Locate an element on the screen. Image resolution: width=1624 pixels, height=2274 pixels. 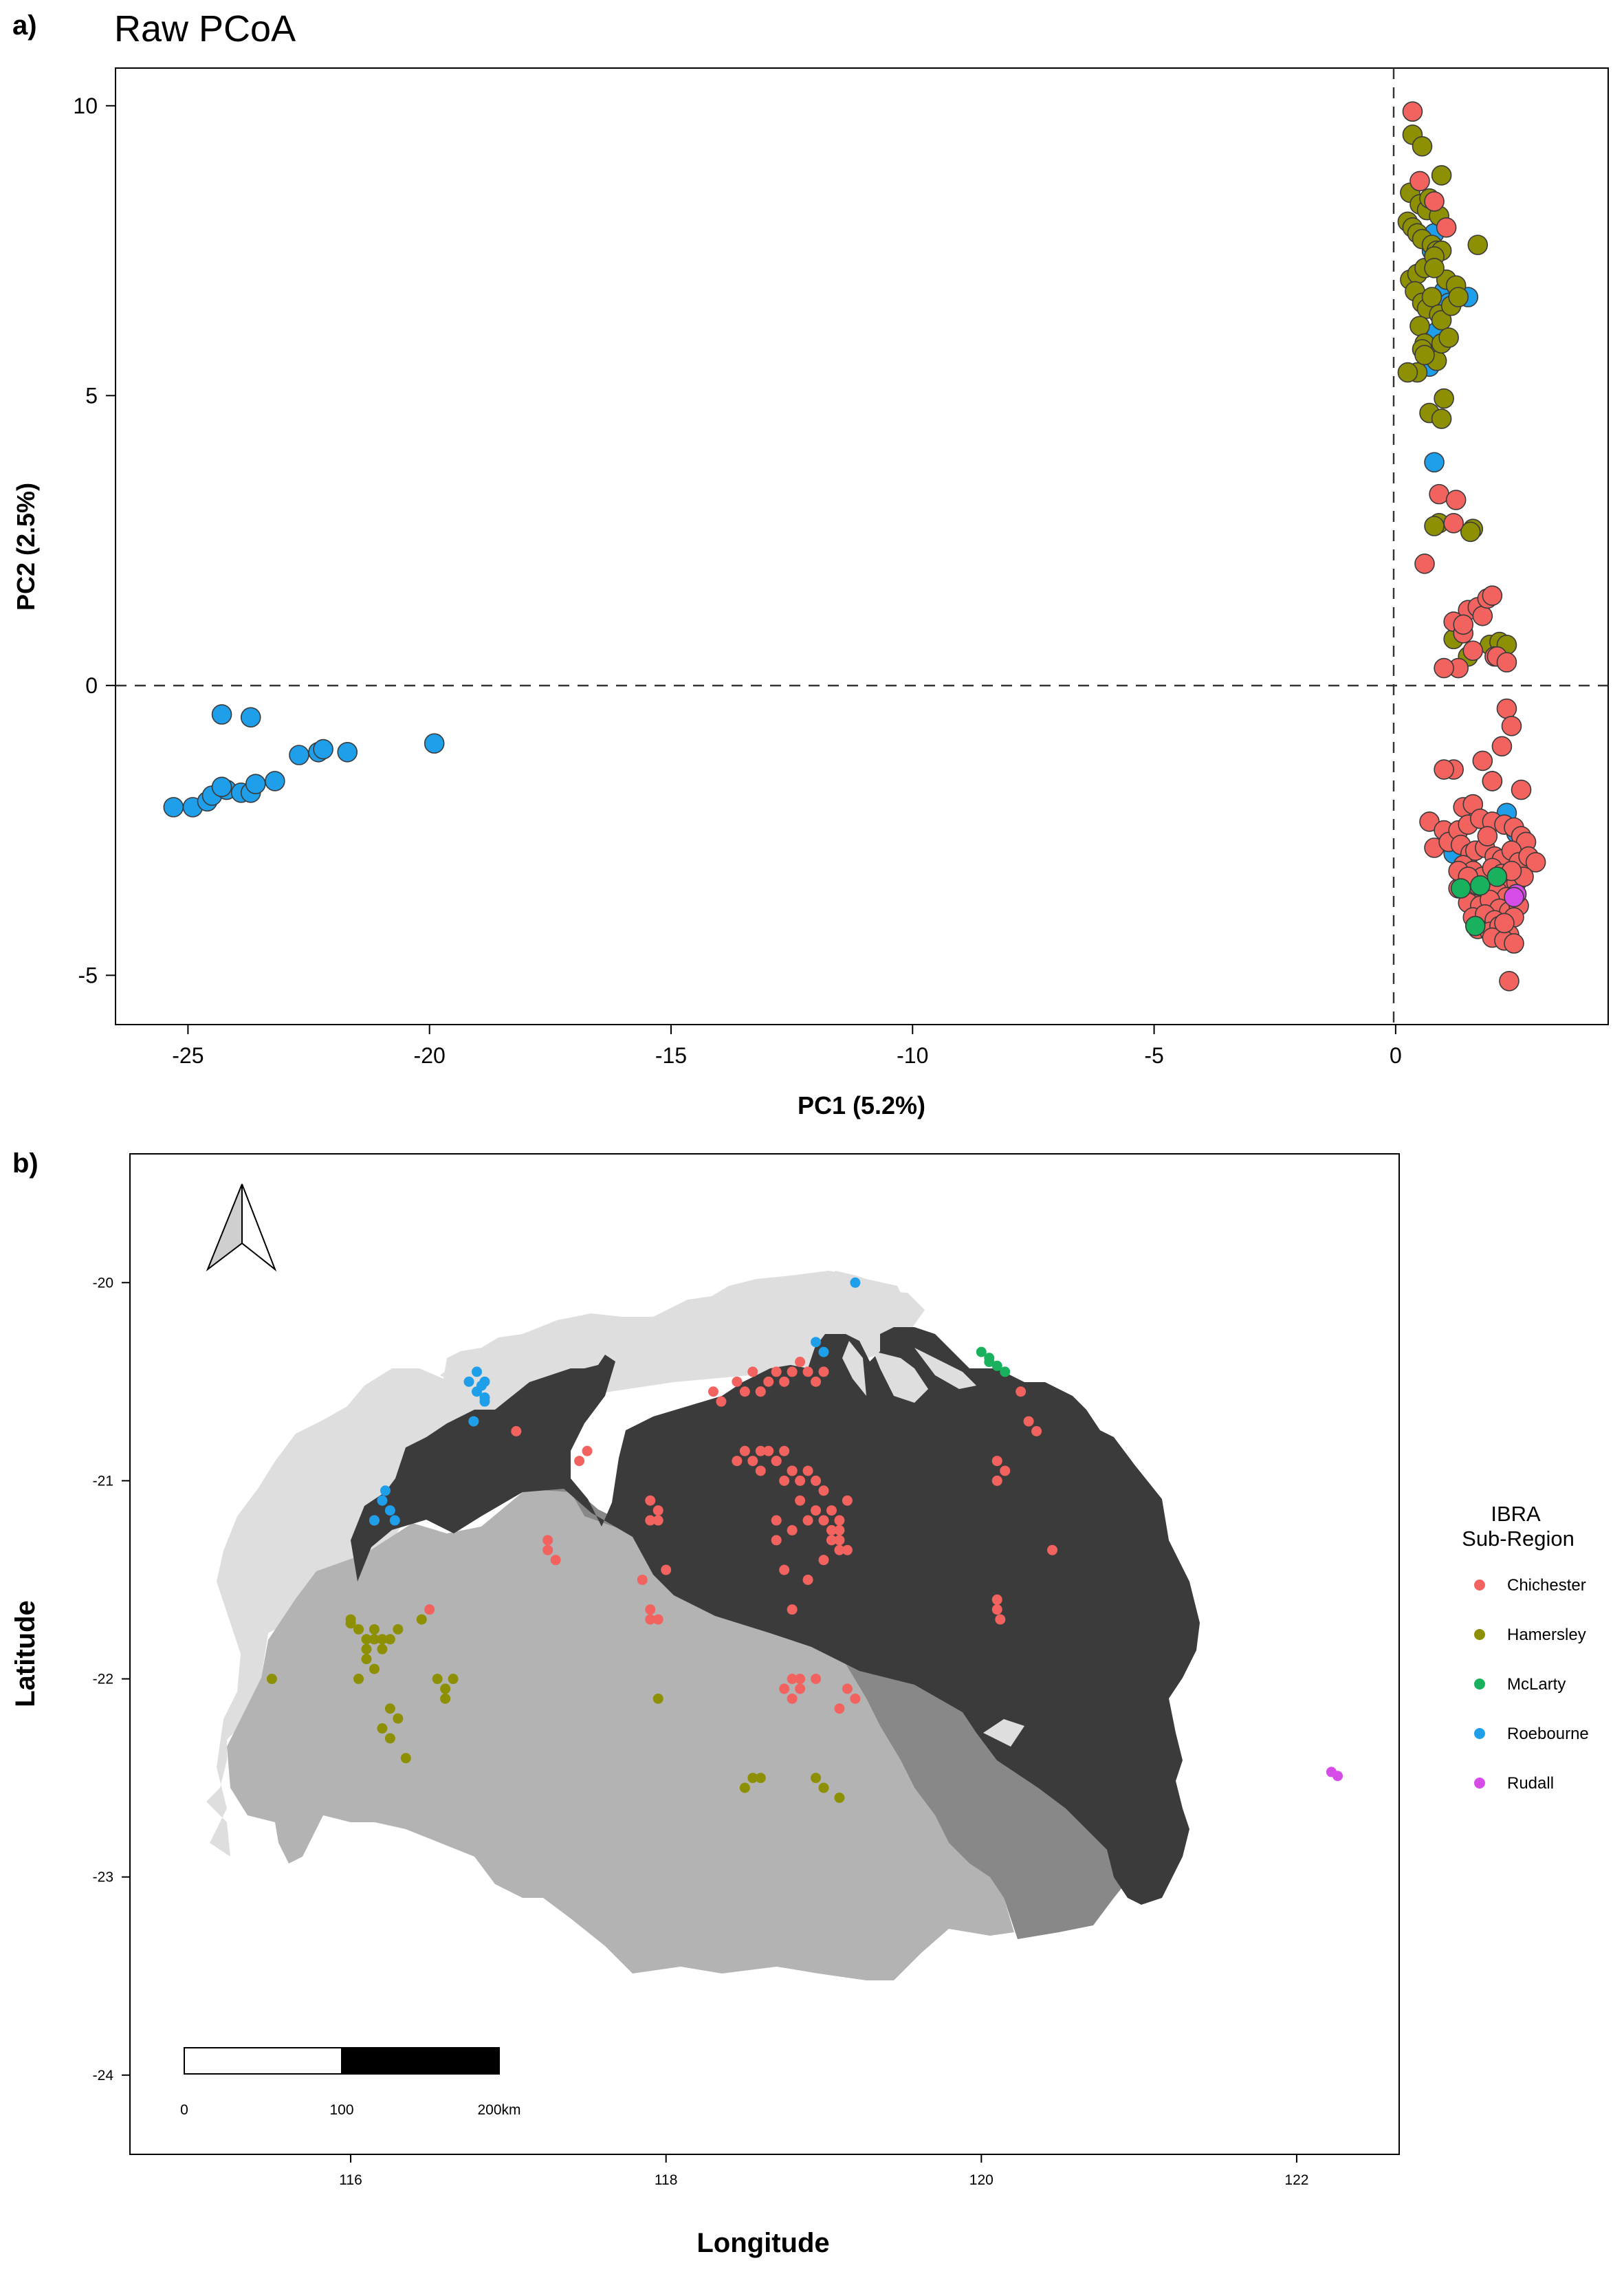
map-x-axis: 116 118 120 122 is located at coordinates (823, 2171).